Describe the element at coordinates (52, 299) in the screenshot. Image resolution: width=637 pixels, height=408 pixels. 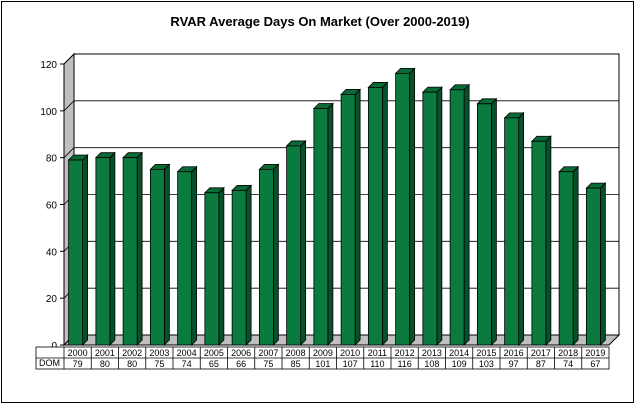
I see `y-tick-label: 20` at that location.